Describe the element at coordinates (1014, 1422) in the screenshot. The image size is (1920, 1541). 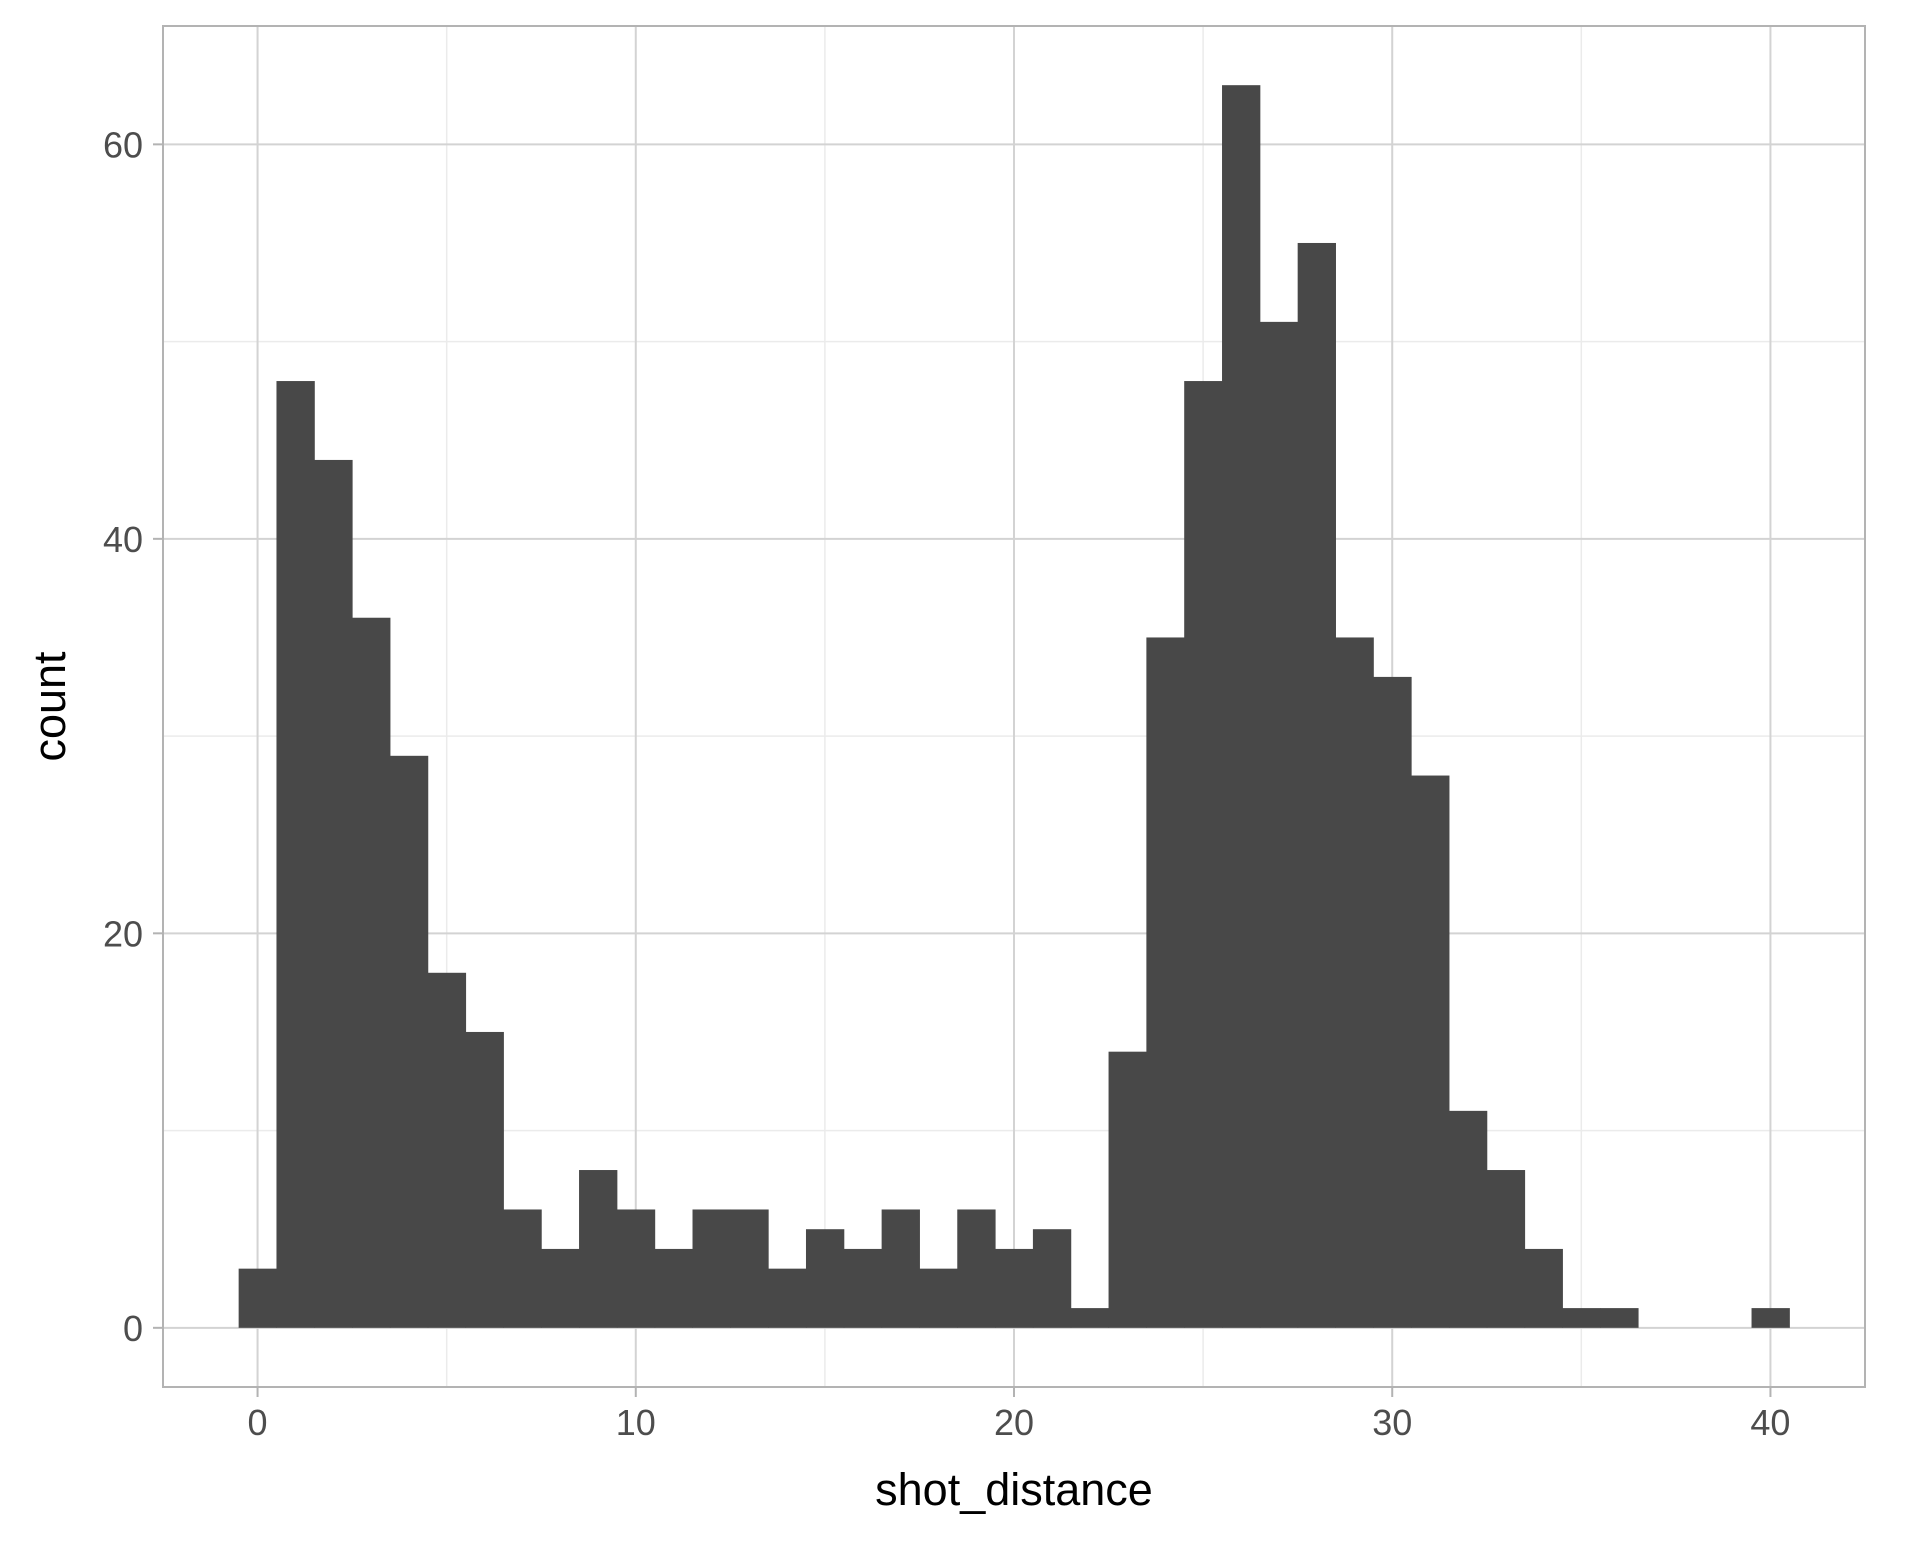
I see `x-tick-label: 20` at that location.